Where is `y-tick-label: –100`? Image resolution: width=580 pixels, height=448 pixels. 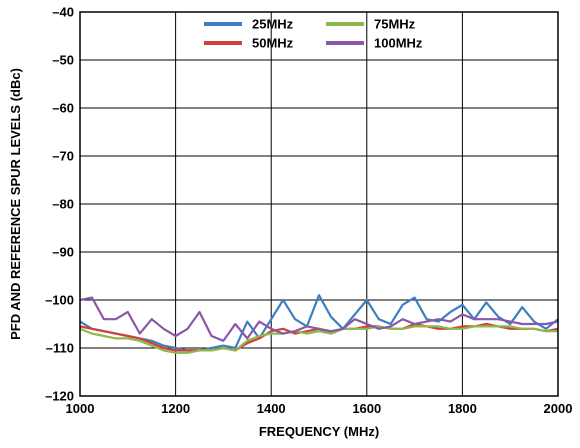
y-tick-label: –100 is located at coordinates (59, 300).